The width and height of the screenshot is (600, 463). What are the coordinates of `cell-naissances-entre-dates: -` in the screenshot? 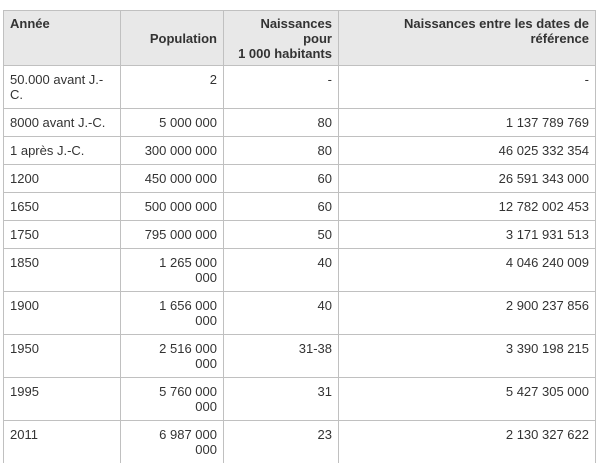 It's located at (467, 87).